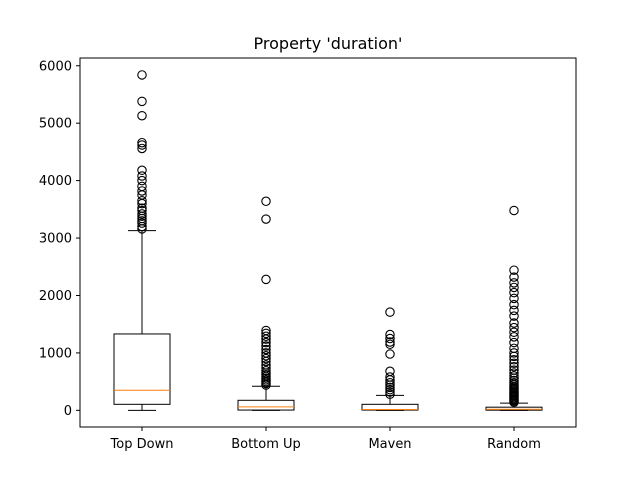 Image resolution: width=640 pixels, height=480 pixels. I want to click on chart-title: Property 'duration', so click(328, 43).